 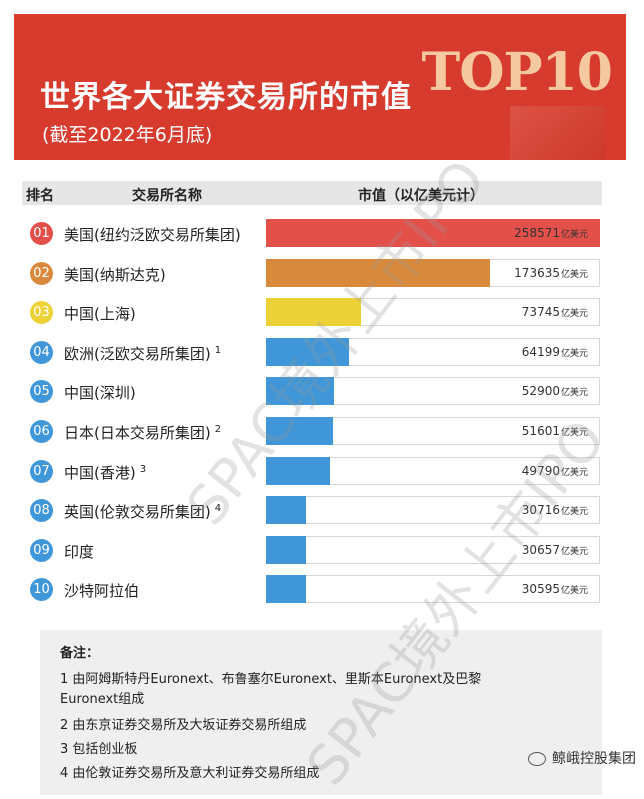 I want to click on value-label: 30657亿美元, so click(x=554, y=549).